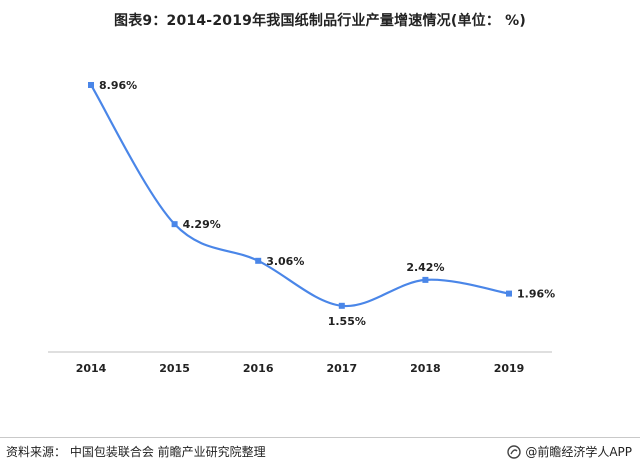  What do you see at coordinates (258, 260) in the screenshot?
I see `data-point-2016` at bounding box center [258, 260].